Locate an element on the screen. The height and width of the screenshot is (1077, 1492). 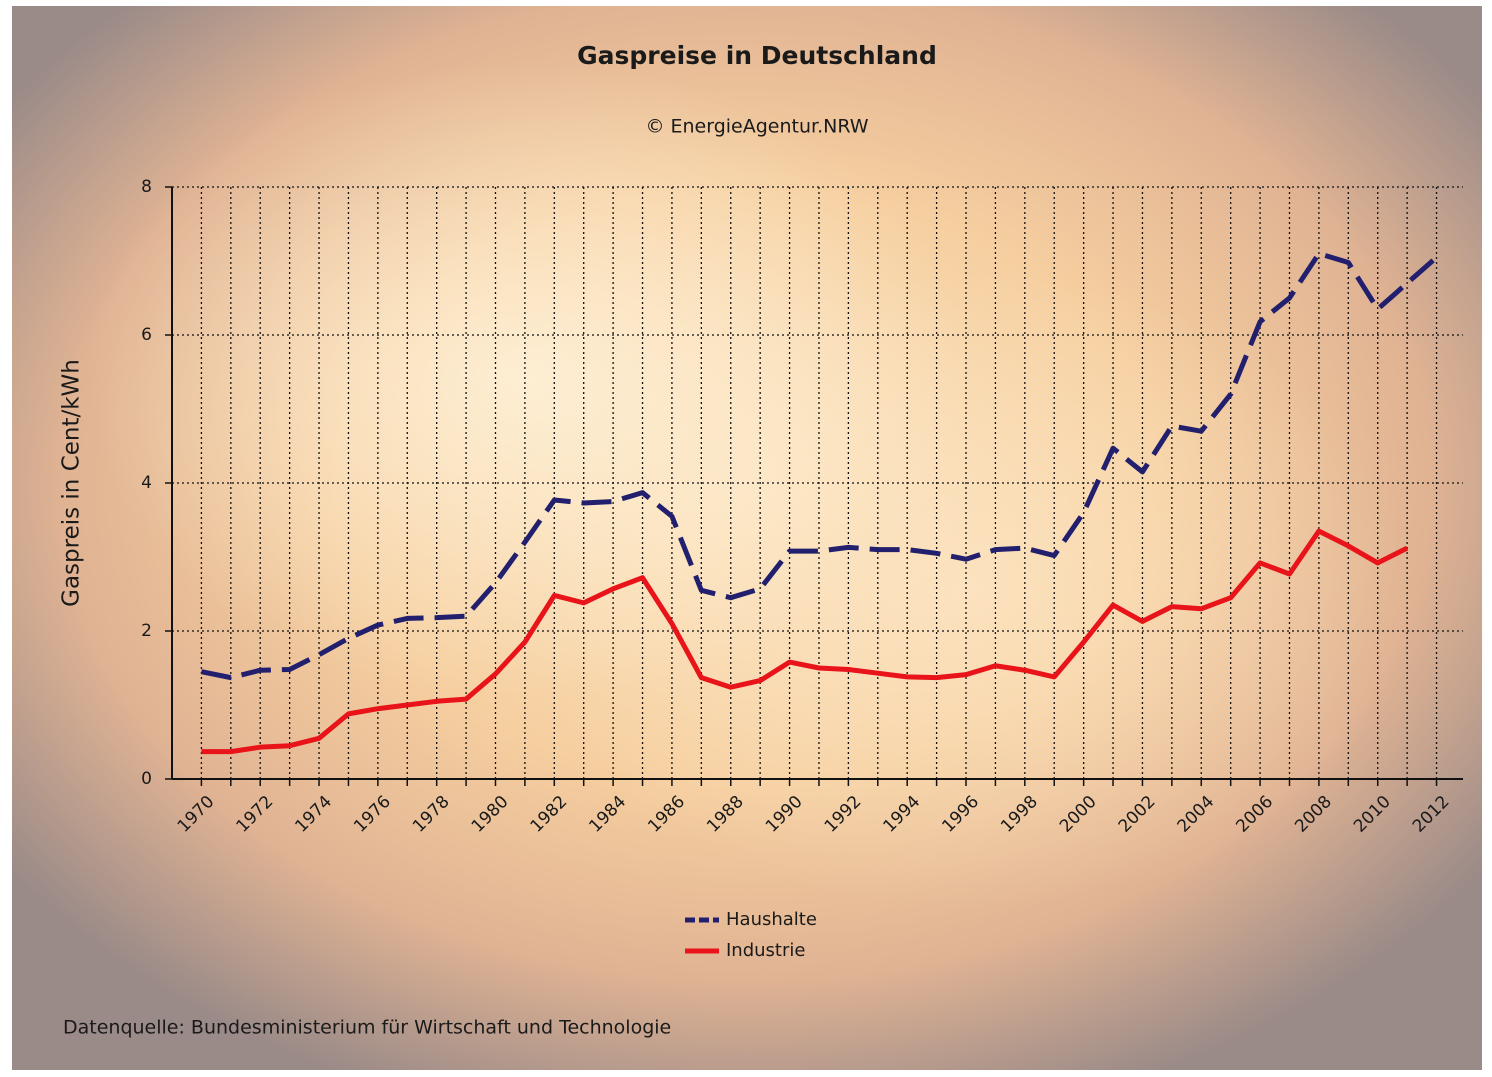
legend-label: Industrie is located at coordinates (765, 950).